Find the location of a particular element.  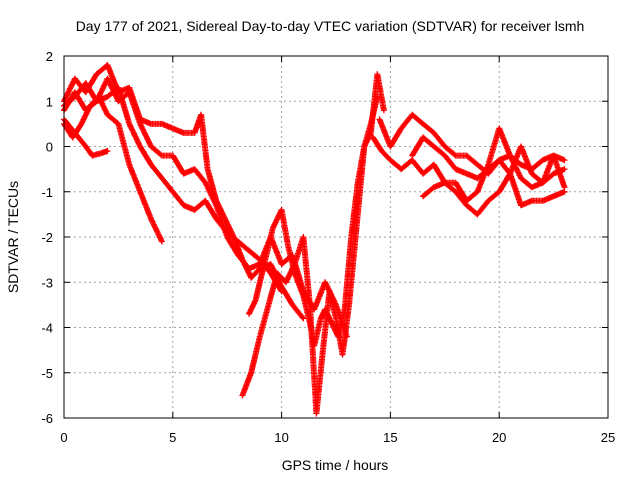

y-tick-label: 1 is located at coordinates (49, 101).